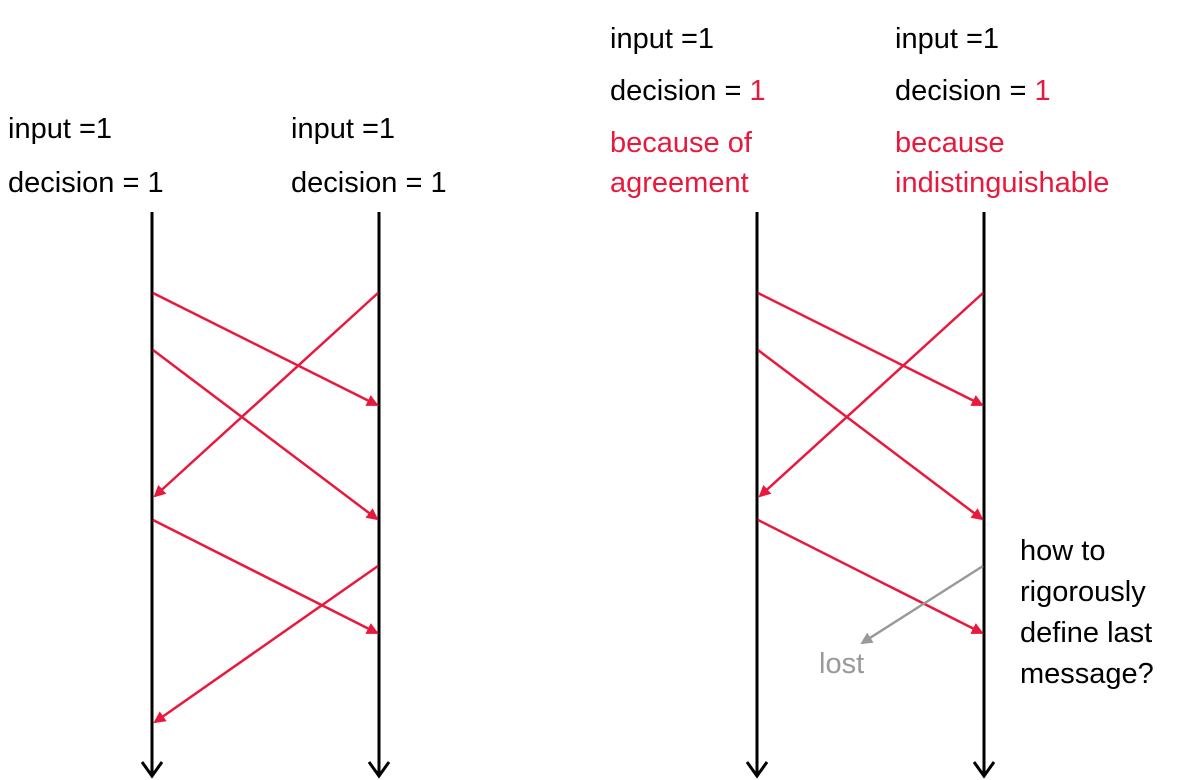  What do you see at coordinates (379, 495) in the screenshot?
I see `timeline-left-p2` at bounding box center [379, 495].